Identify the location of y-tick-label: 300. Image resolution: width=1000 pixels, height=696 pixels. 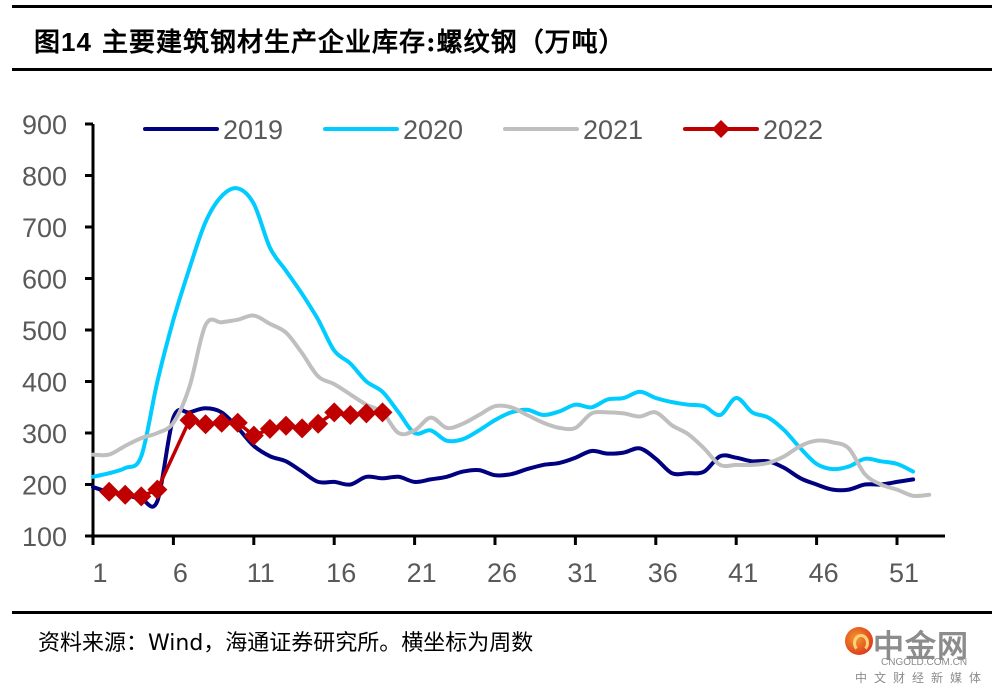
(44, 434).